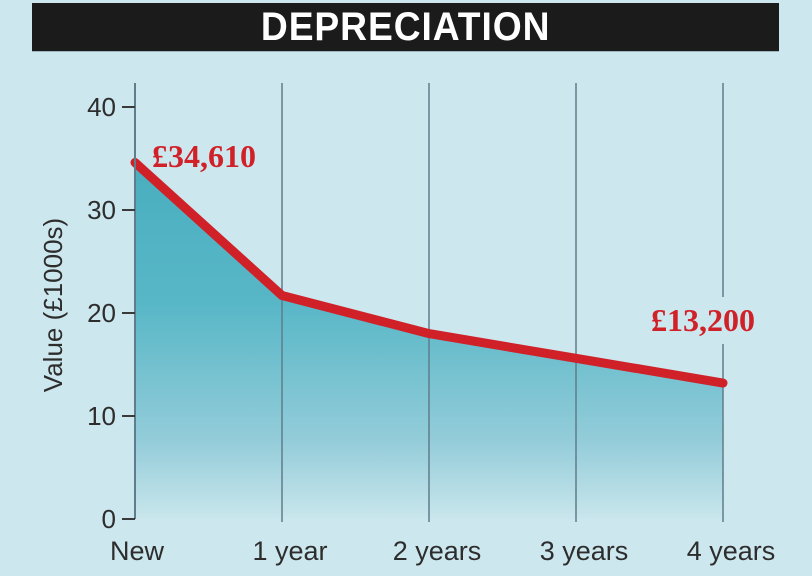  What do you see at coordinates (137, 551) in the screenshot?
I see `x-axis-label: New` at bounding box center [137, 551].